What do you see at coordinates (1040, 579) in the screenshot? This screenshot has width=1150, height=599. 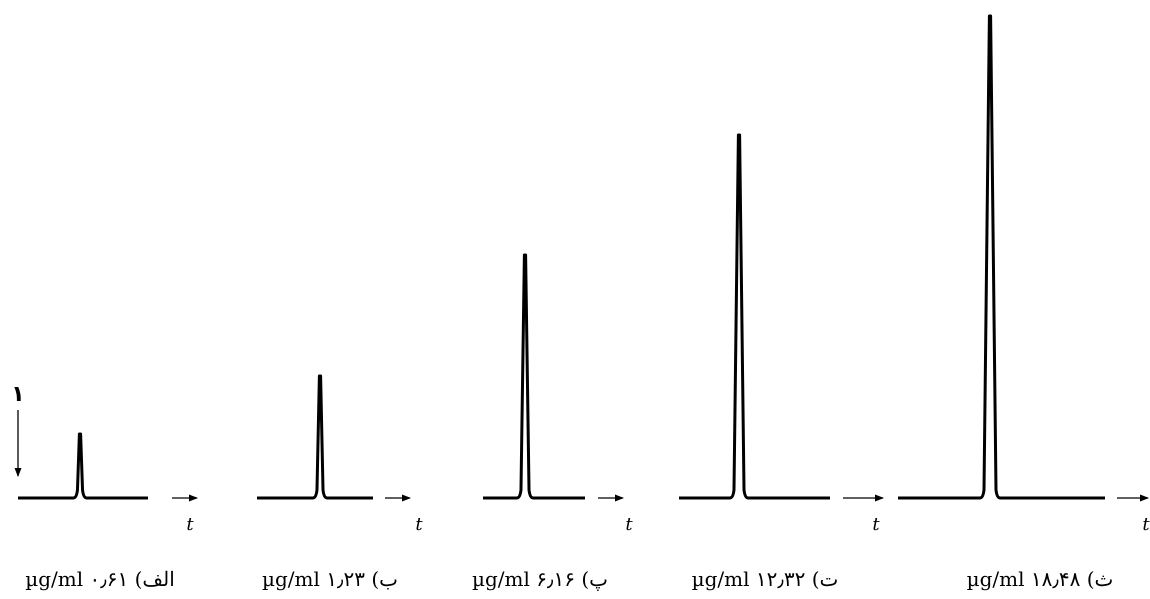 I see `concentration-caption: ث) ۱۸٫۴۸ µg/ml` at bounding box center [1040, 579].